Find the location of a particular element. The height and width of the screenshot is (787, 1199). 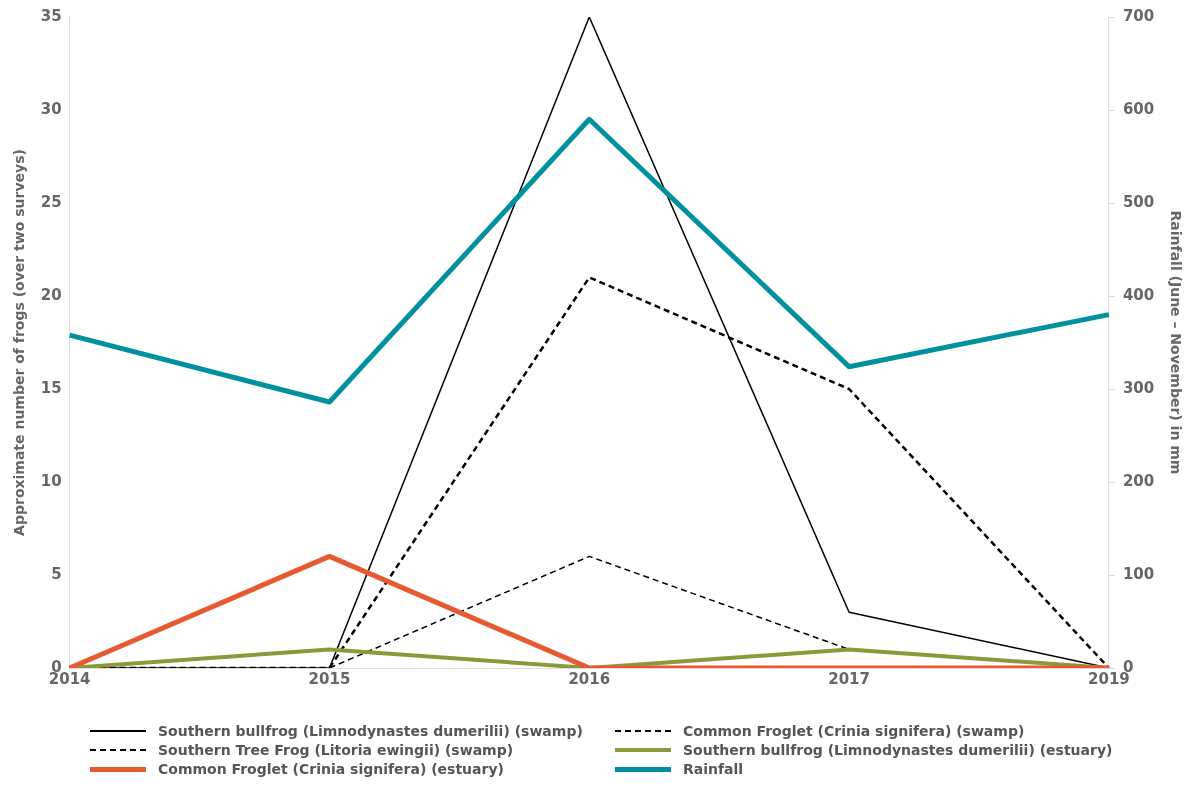

legend-label: Southern bullfrog (Limnodynastes dumerilii) (estuary) is located at coordinates (898, 750).